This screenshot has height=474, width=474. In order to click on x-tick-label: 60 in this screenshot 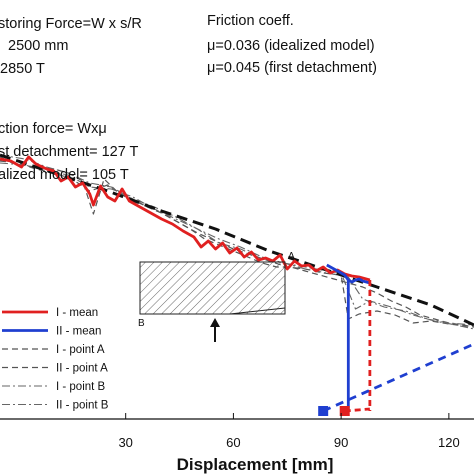, I will do `click(233, 442)`.